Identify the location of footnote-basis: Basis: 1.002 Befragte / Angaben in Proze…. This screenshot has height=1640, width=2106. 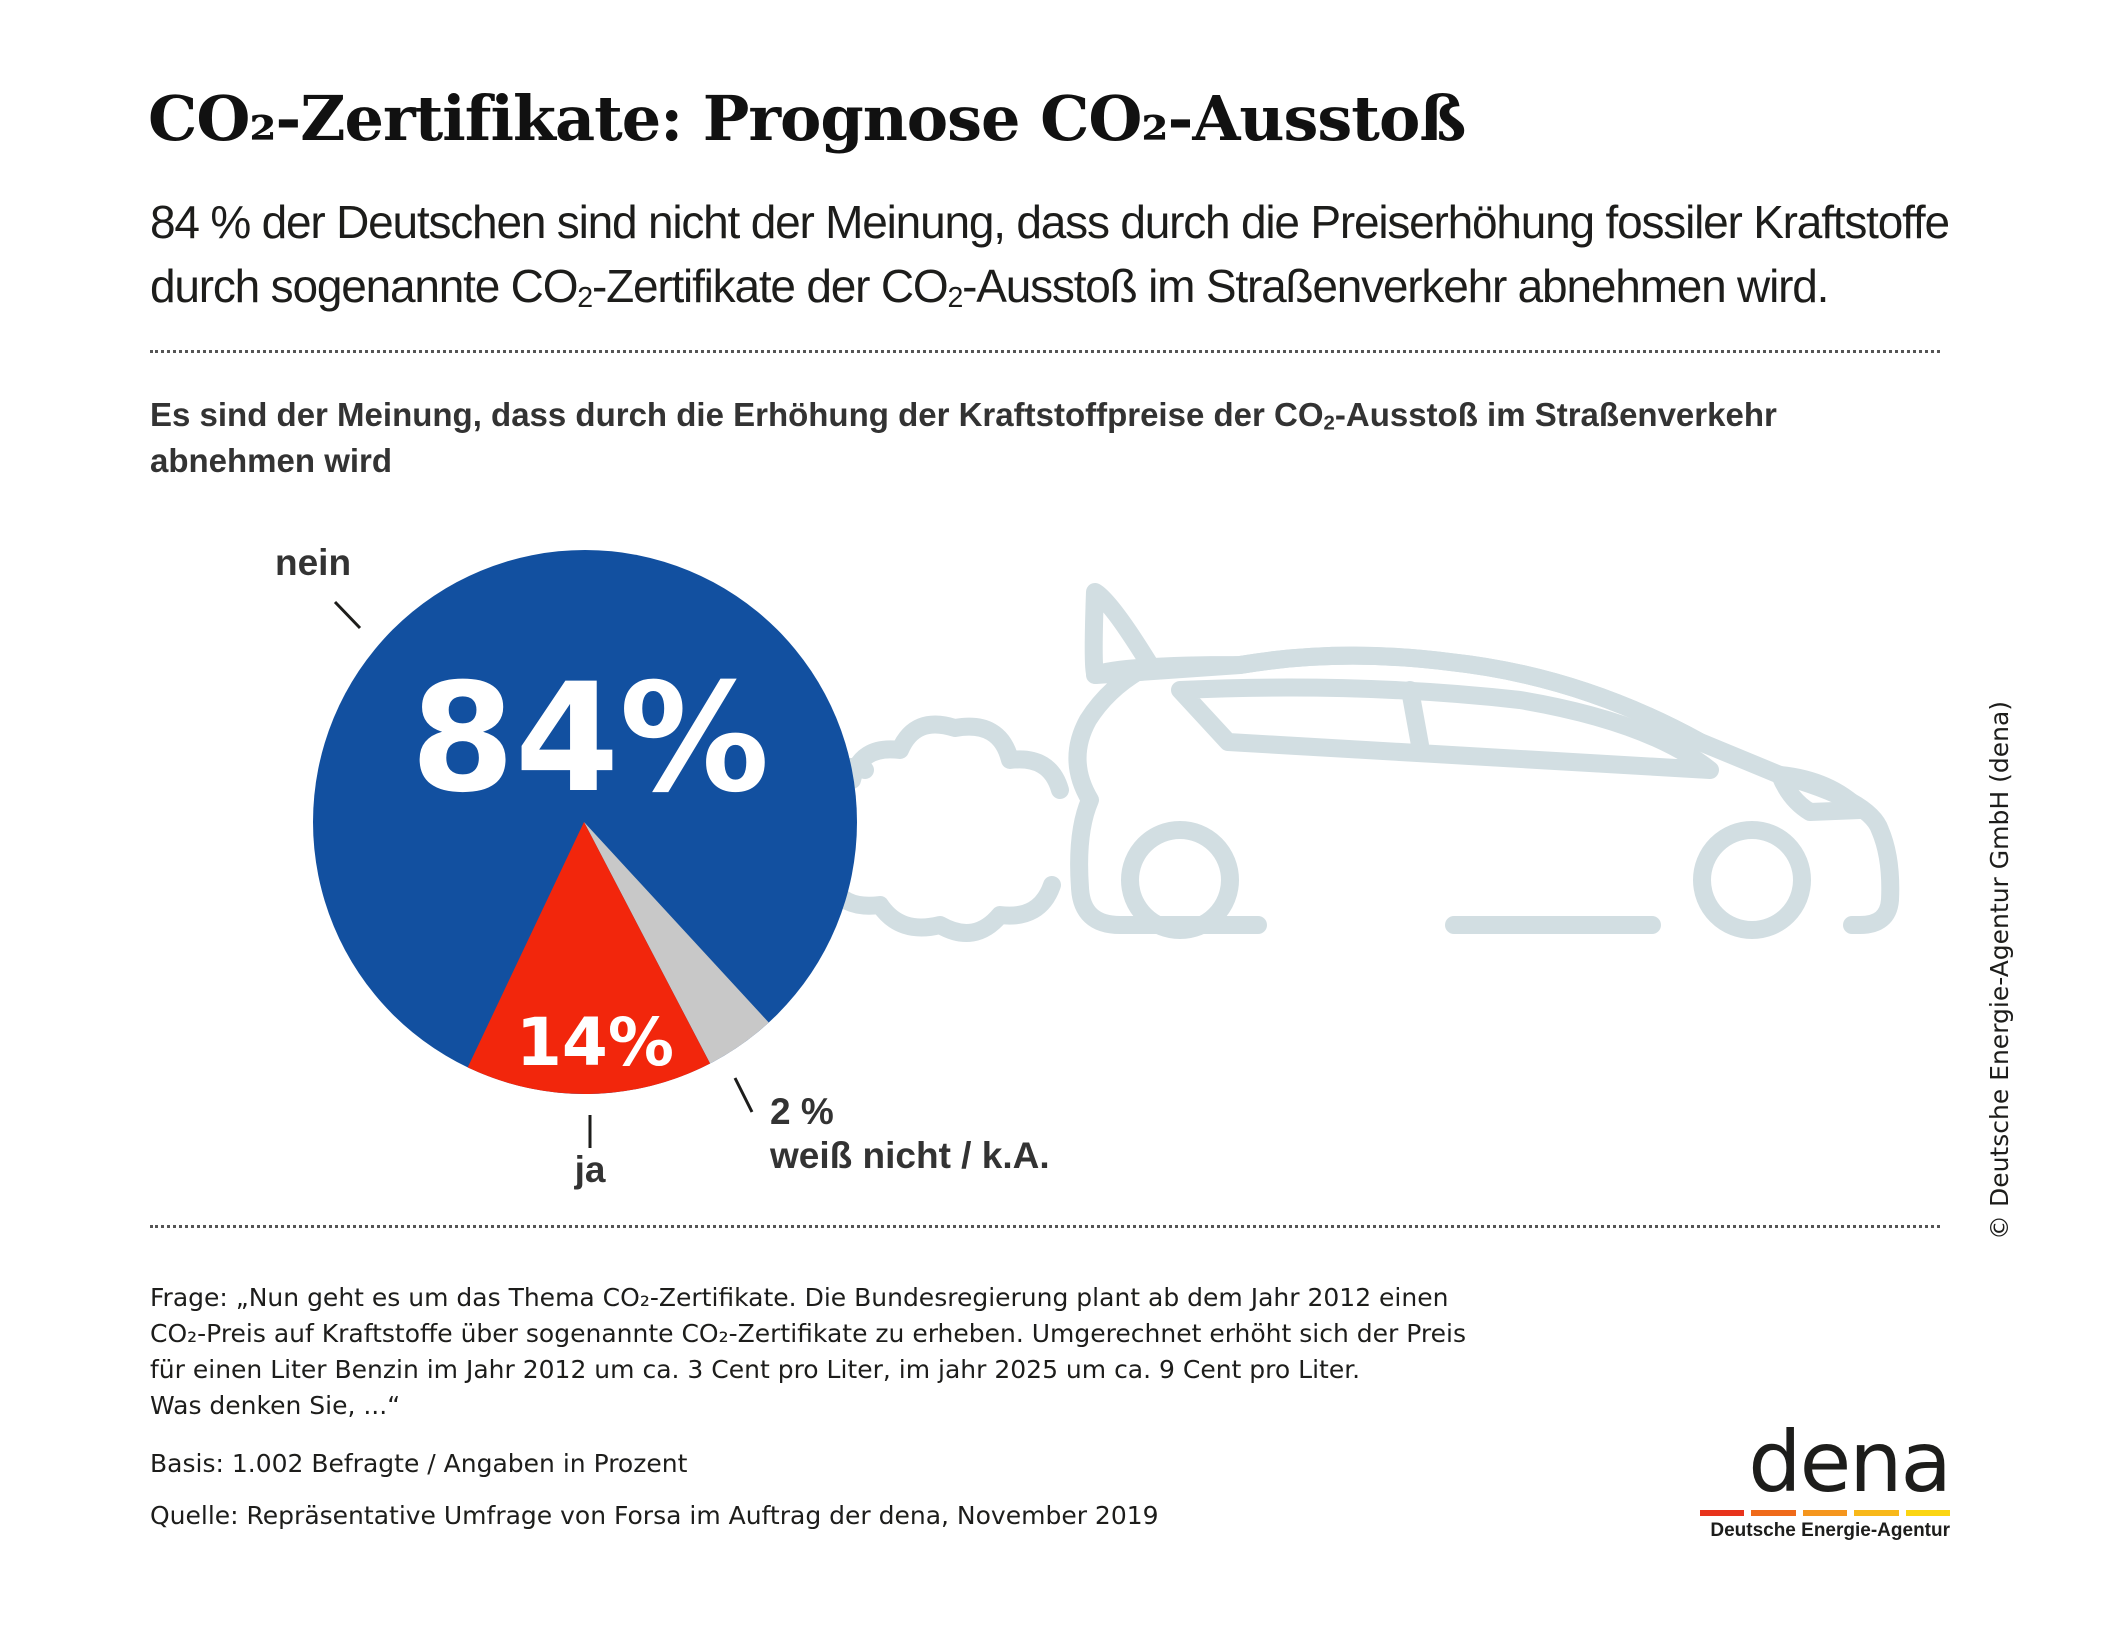
(419, 1463).